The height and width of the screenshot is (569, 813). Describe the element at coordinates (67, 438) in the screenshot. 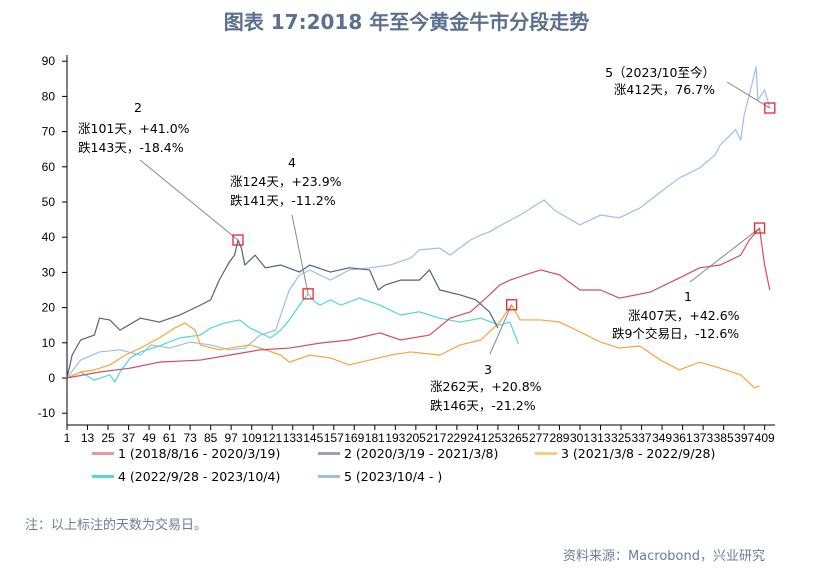

I see `x-tick-label: 1` at that location.